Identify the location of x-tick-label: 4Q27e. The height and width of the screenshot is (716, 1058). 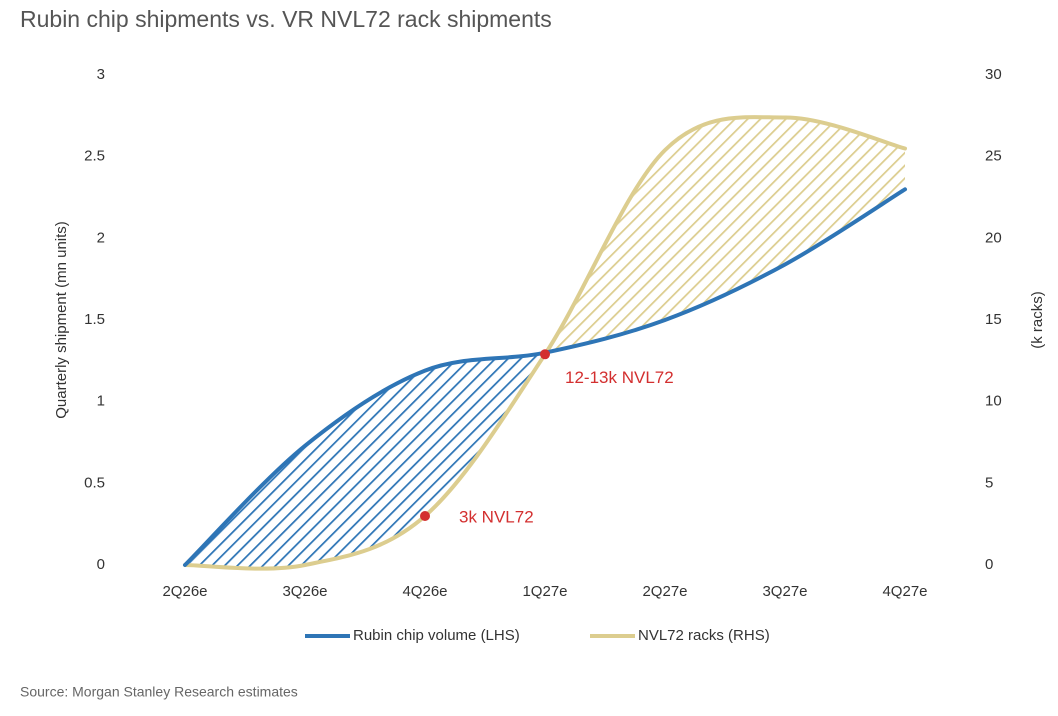
(904, 591).